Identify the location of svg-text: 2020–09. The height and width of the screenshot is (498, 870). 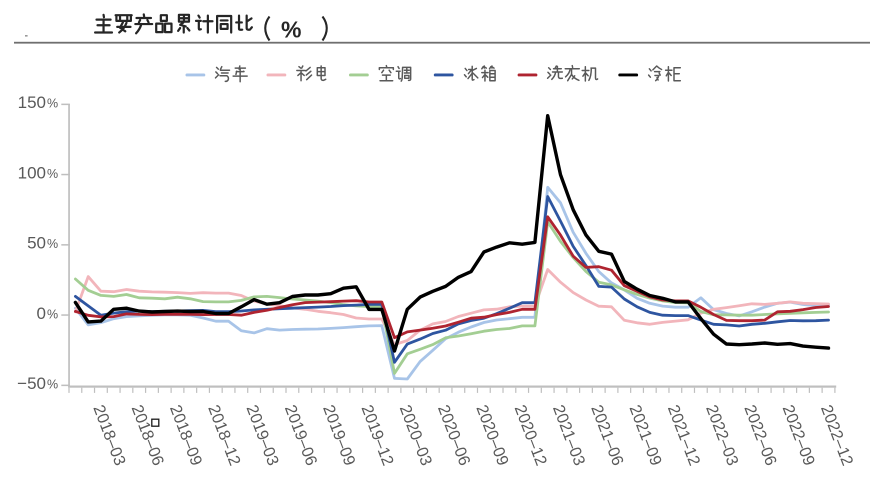
(492, 435).